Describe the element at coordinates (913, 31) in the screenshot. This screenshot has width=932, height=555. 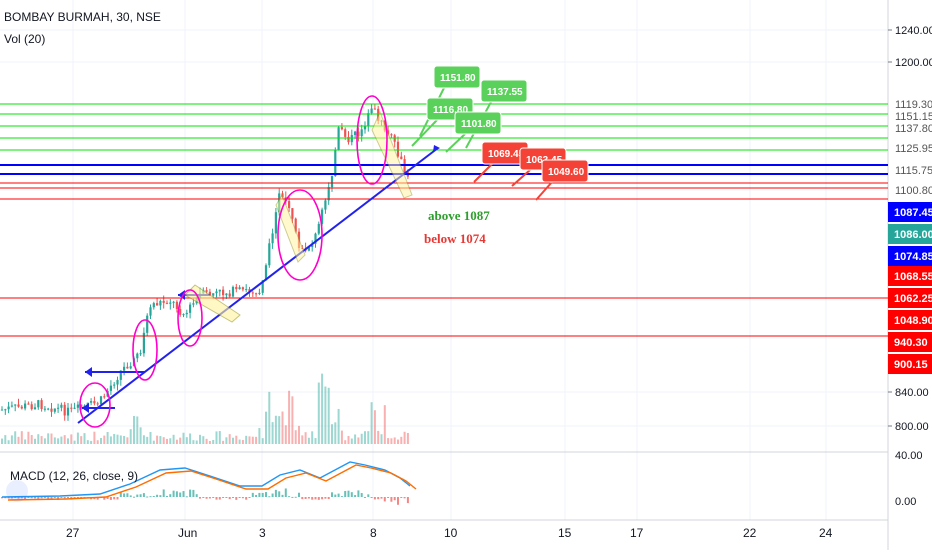
I see `price-tick-label: 1240.00` at that location.